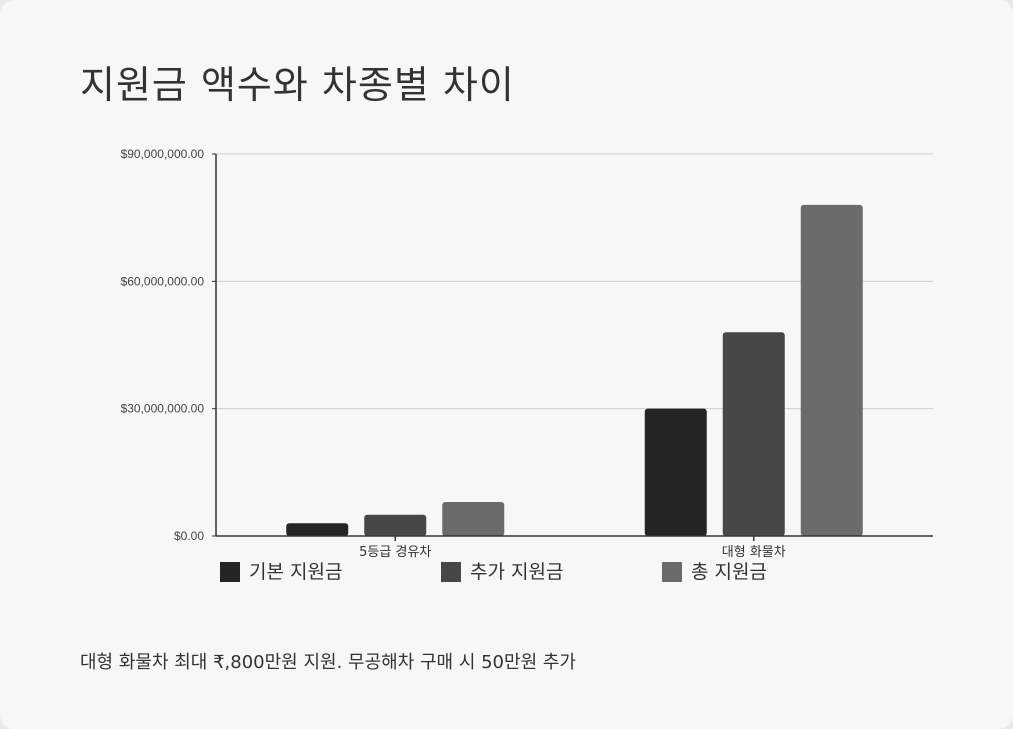 The image size is (1013, 729). What do you see at coordinates (729, 572) in the screenshot?
I see `legend-label: 총 지원금` at bounding box center [729, 572].